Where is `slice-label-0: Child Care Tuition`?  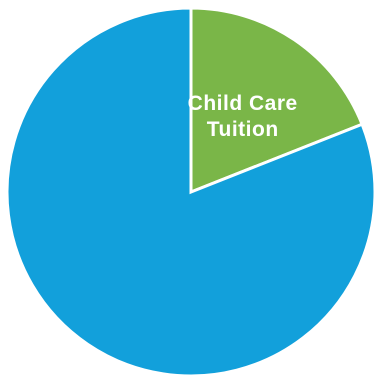 slice-label-0: Child Care Tuition is located at coordinates (243, 116).